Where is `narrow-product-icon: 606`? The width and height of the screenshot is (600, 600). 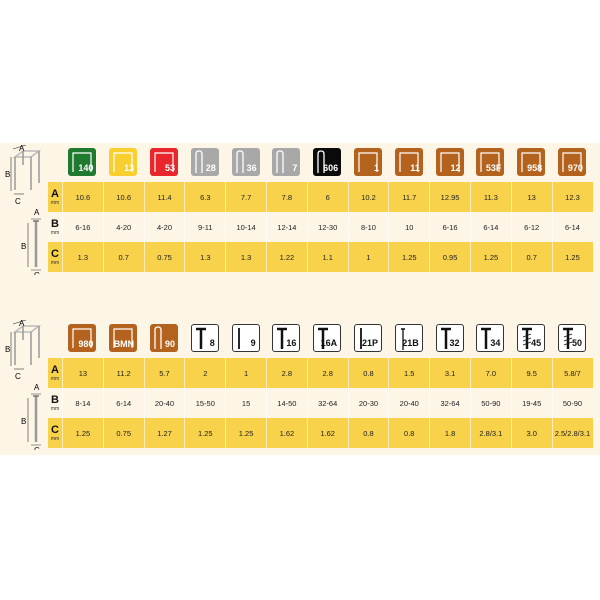
narrow-product-icon: 606 is located at coordinates (327, 162).